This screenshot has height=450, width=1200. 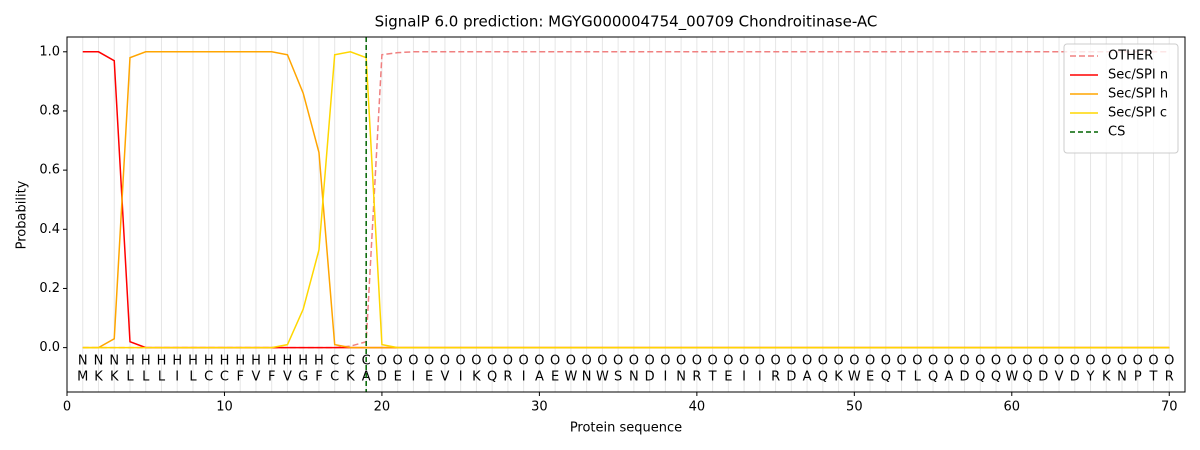 I want to click on legend-box, so click(x=1121, y=98).